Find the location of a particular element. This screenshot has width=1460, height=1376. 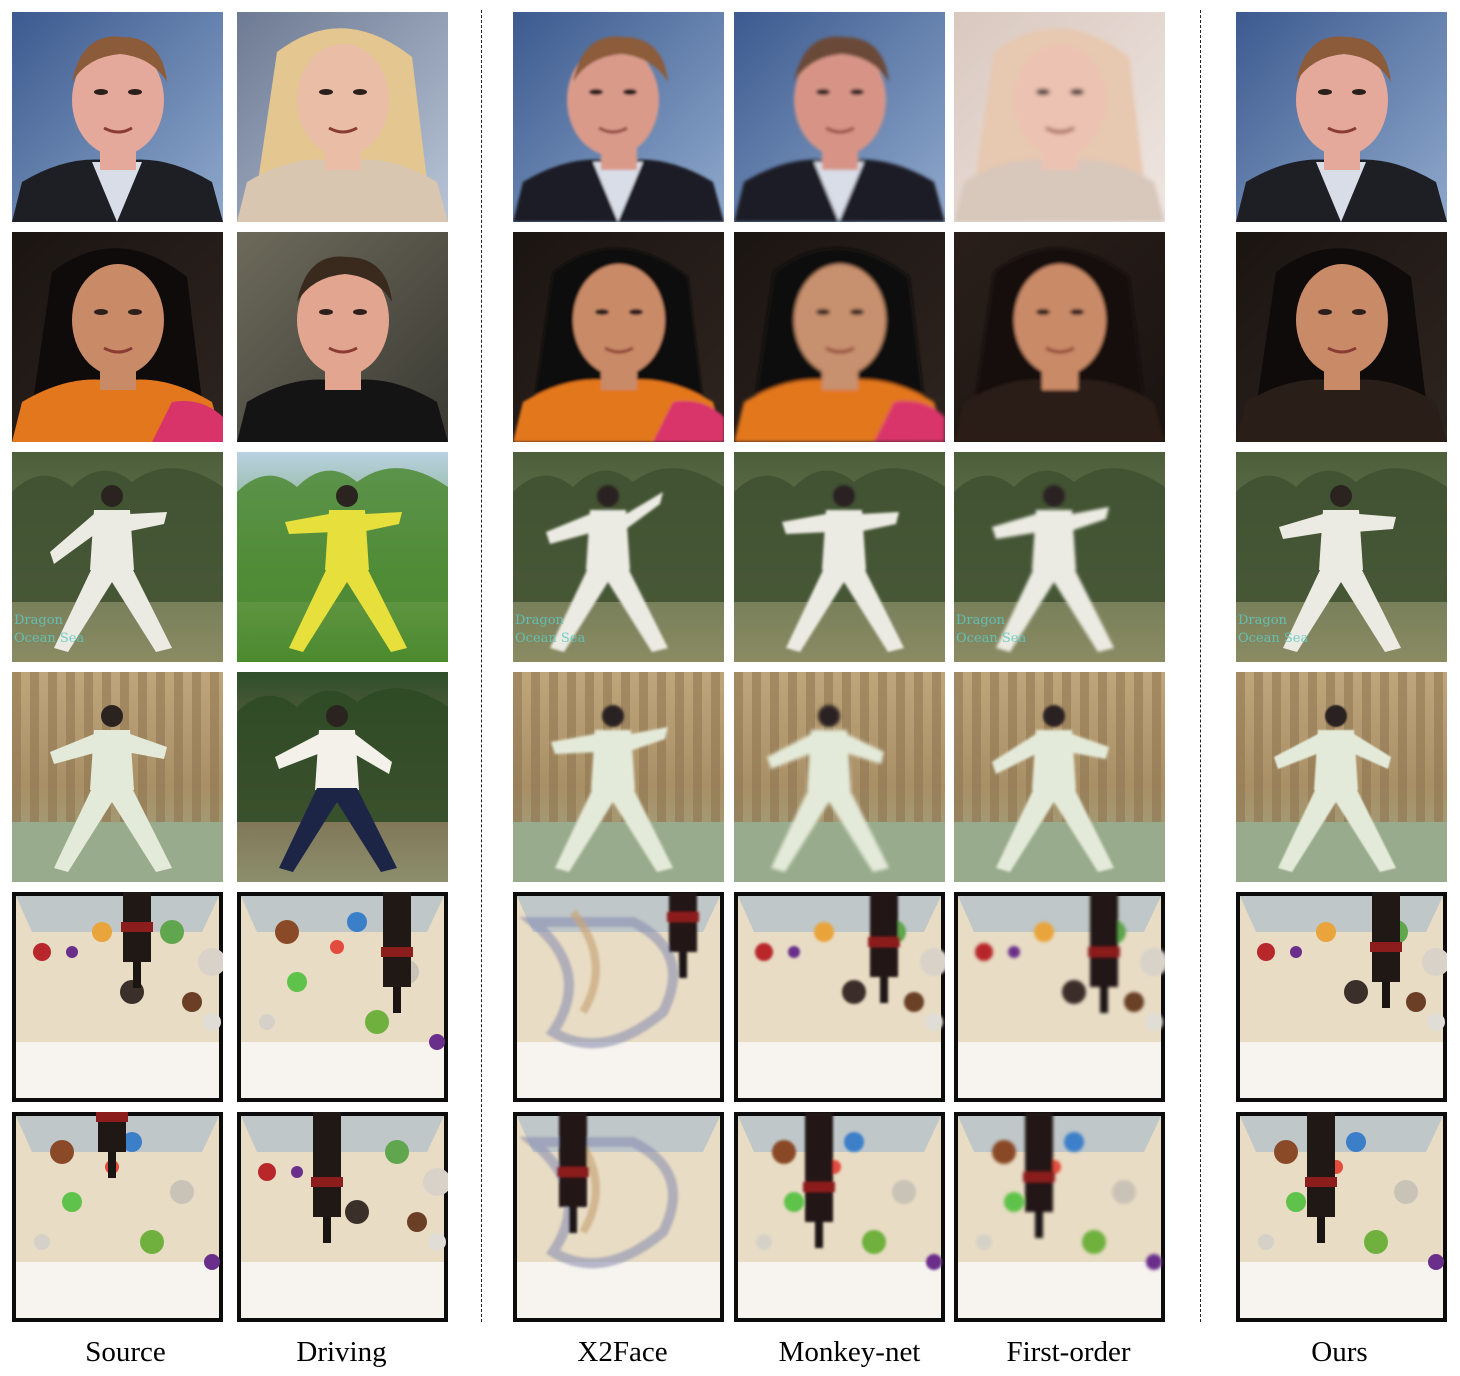

column-label-ours: Ours is located at coordinates (1339, 1352).